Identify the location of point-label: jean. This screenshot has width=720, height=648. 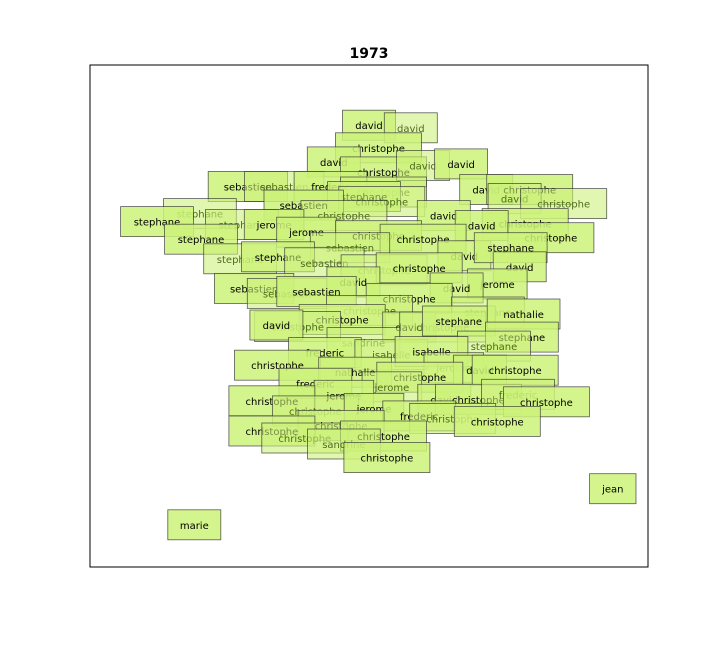
(612, 490).